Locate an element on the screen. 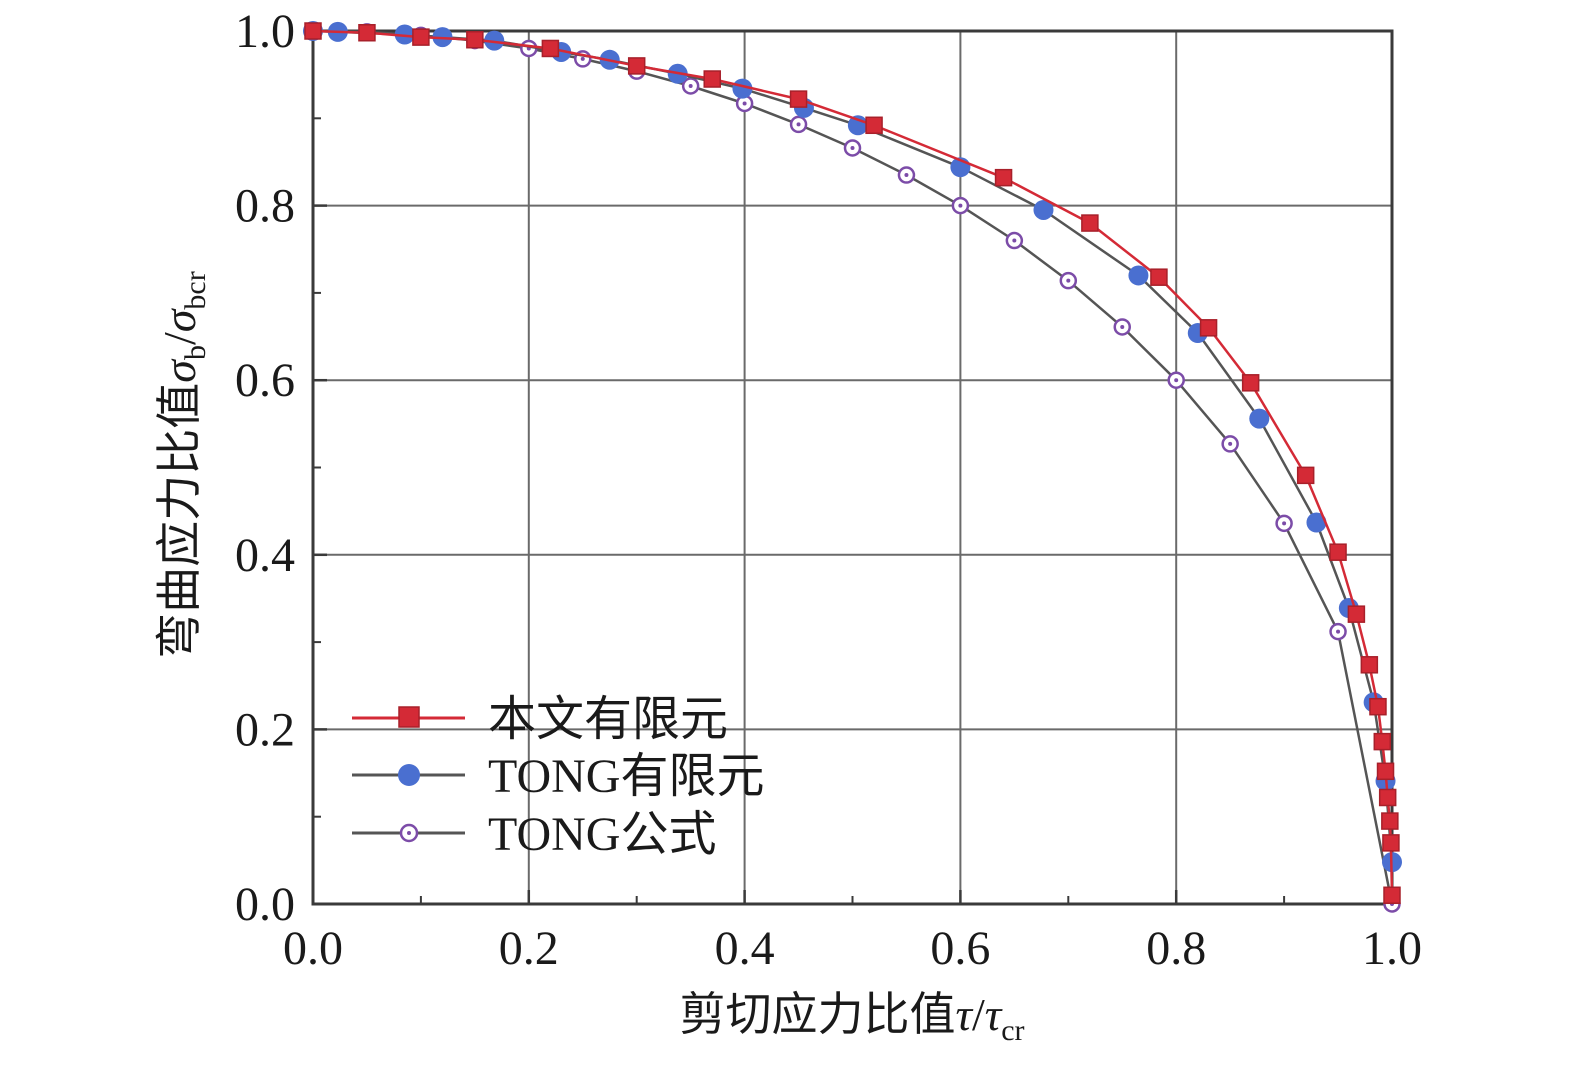  legend-entry-fem-this: 本文有限元 is located at coordinates (540, 719).